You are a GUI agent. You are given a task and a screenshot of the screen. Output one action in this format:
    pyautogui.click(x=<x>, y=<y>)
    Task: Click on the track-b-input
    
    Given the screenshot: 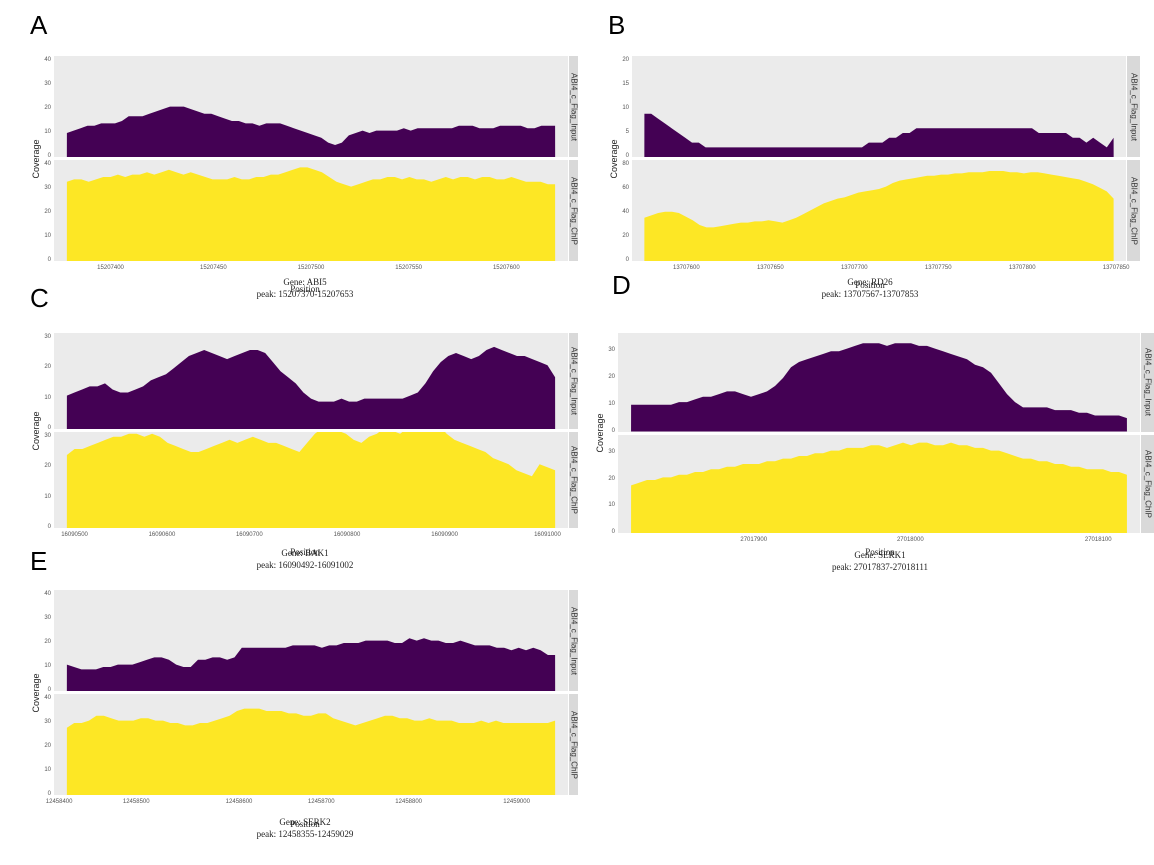 What is the action you would take?
    pyautogui.click(x=879, y=106)
    